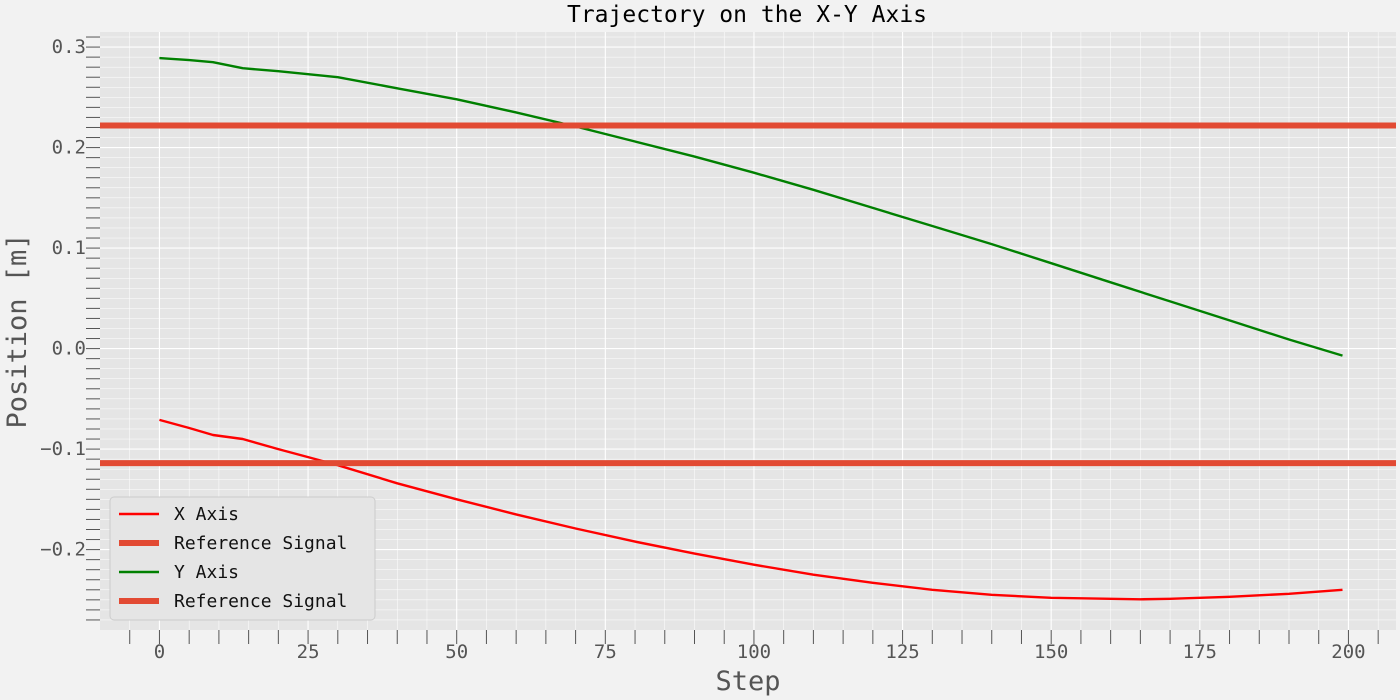  What do you see at coordinates (456, 652) in the screenshot?
I see `x-tick-label: 50` at bounding box center [456, 652].